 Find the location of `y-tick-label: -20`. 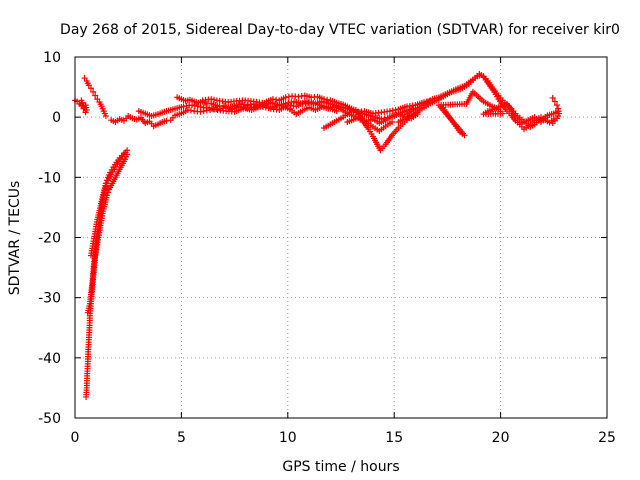

y-tick-label: -20 is located at coordinates (49, 239).